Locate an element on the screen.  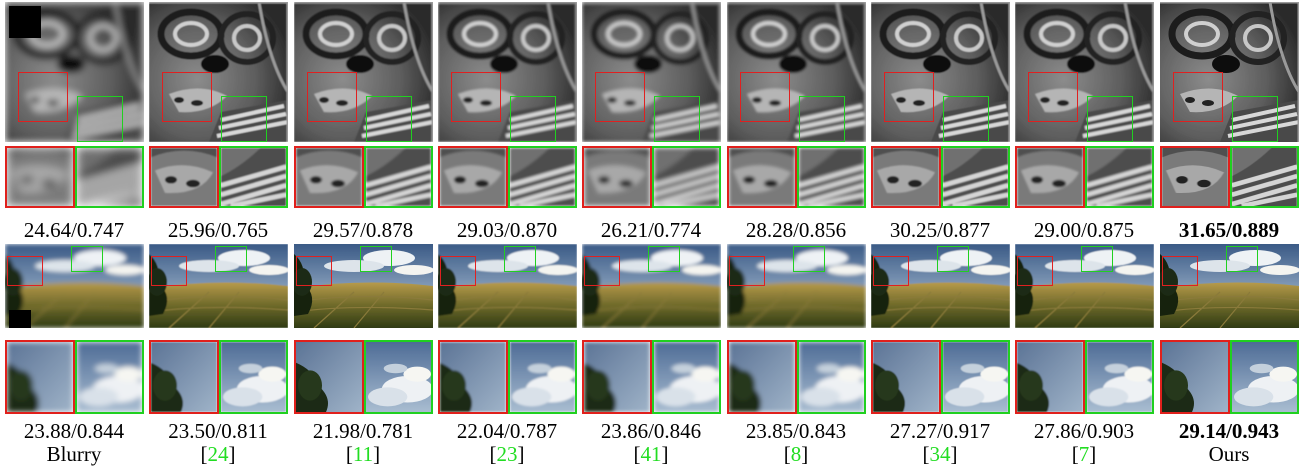
method-label: [8] is located at coordinates (796, 454).